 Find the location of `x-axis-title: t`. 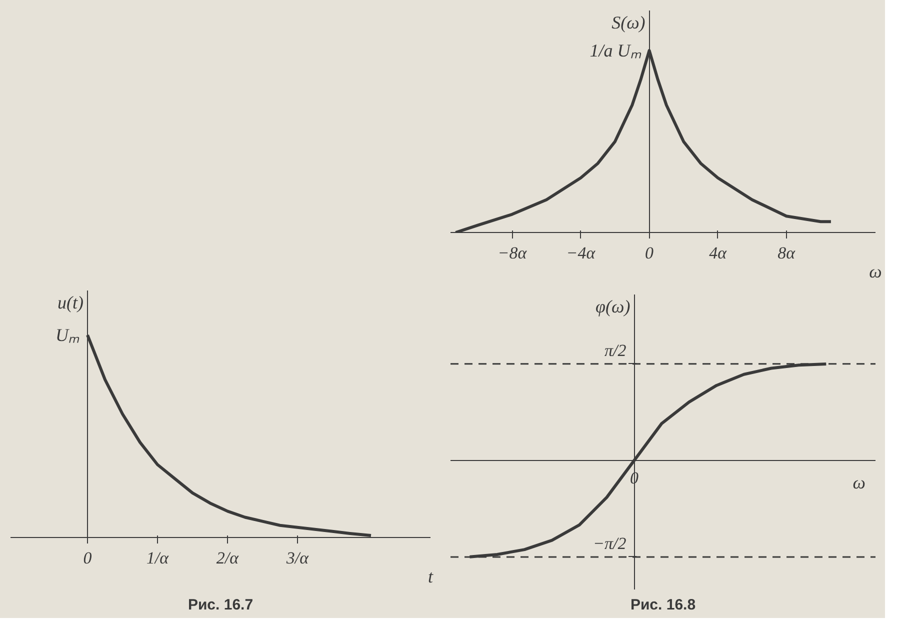

x-axis-title: t is located at coordinates (431, 576).